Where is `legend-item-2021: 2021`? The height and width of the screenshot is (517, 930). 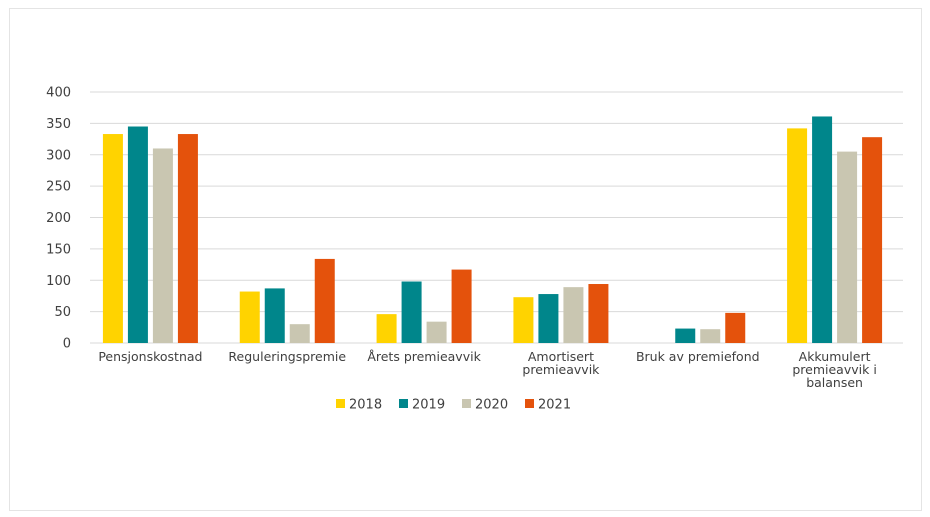
legend-item-2021: 2021 is located at coordinates (548, 405).